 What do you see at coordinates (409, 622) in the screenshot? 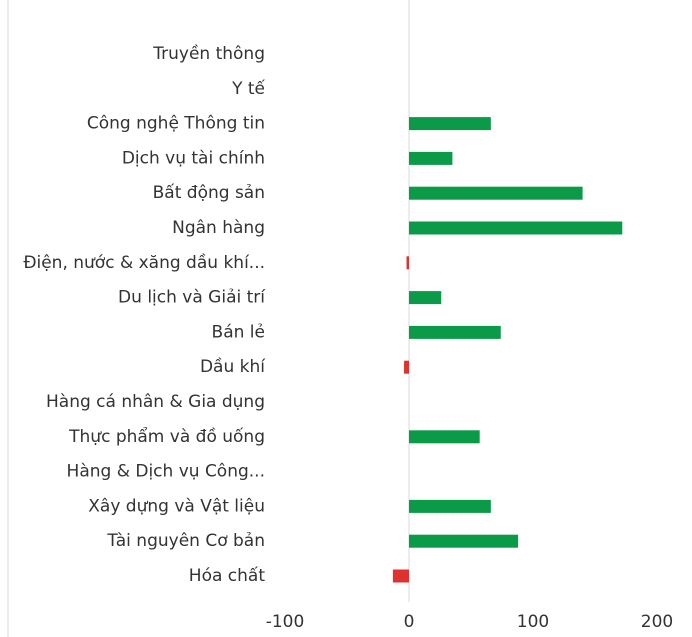
I see `x-tick-label: 0` at bounding box center [409, 622].